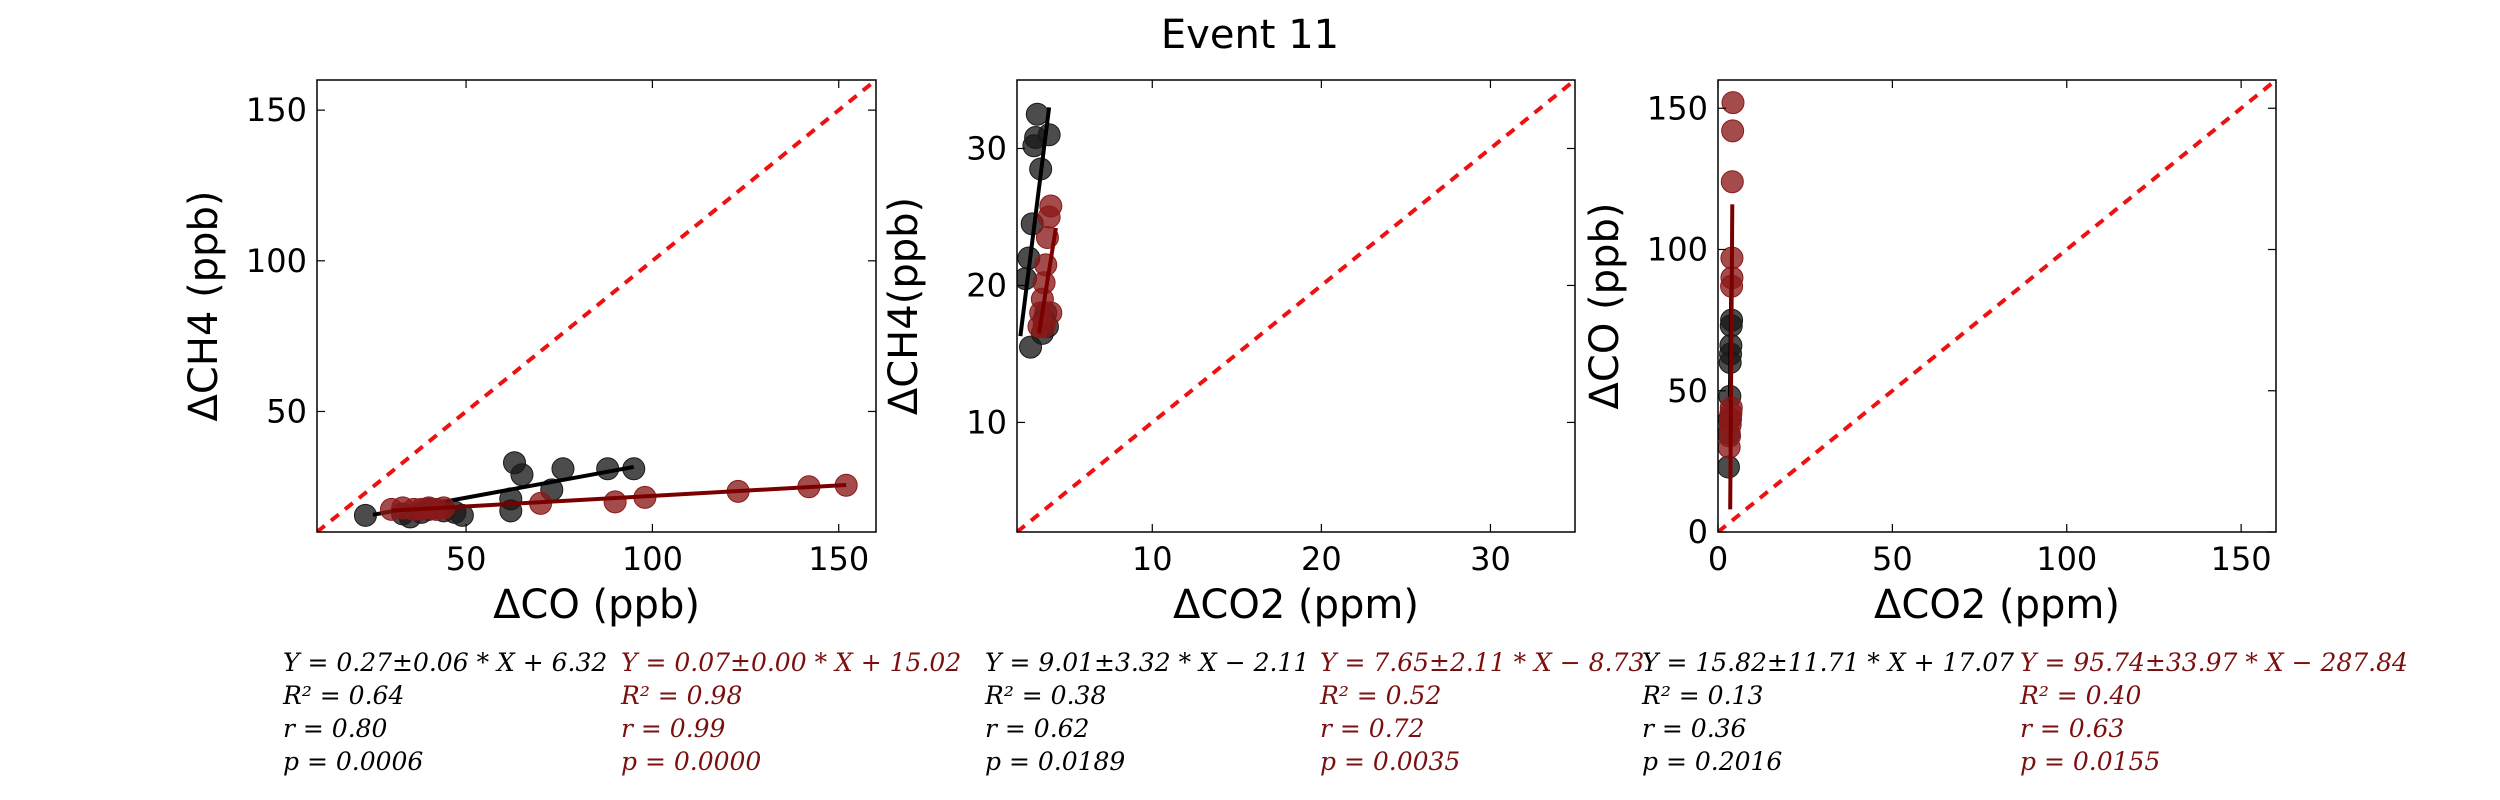  What do you see at coordinates (904, 306) in the screenshot?
I see `y-axis-label: ΔCH4(ppb)` at bounding box center [904, 306].